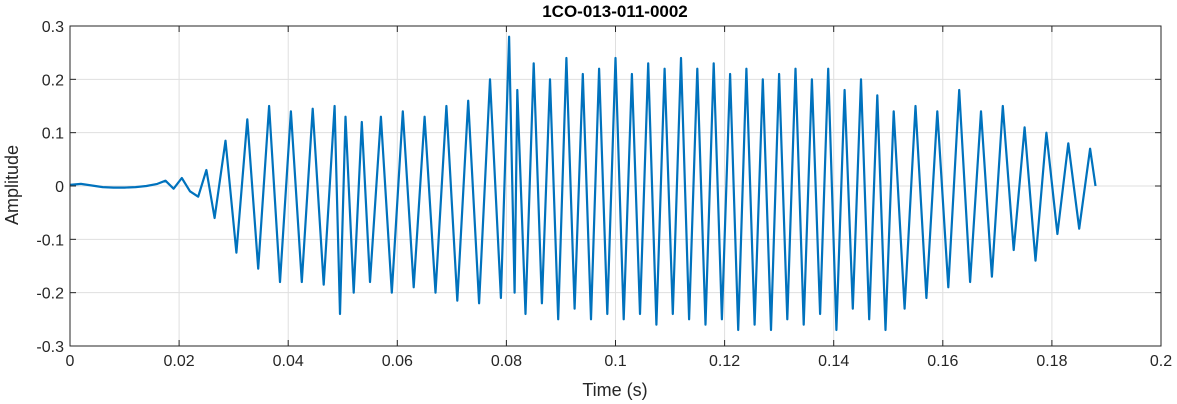 This screenshot has height=404, width=1177. I want to click on y-tick-label: -0.1, so click(50, 240).